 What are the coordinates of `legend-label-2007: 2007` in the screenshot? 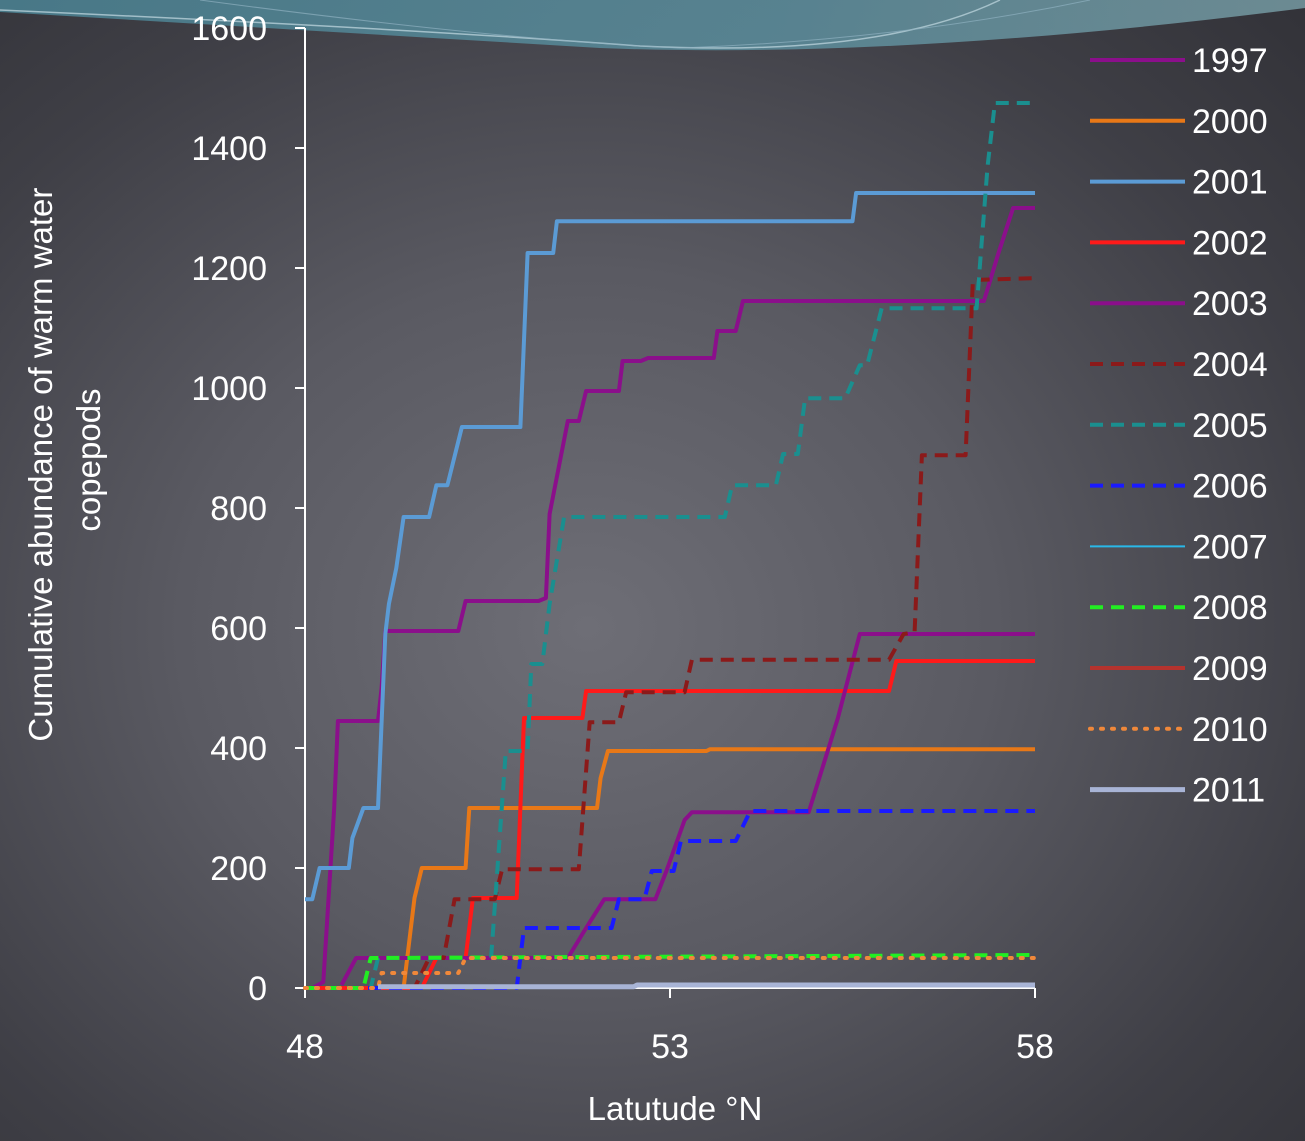 It's located at (1230, 547).